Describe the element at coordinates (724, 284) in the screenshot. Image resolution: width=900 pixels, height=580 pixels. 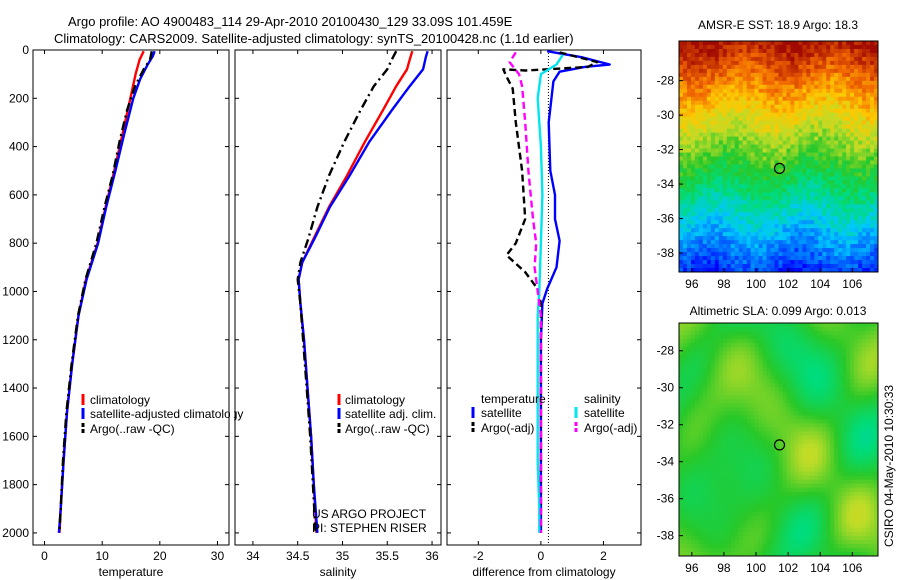
I see `x-tick-label: 98` at that location.